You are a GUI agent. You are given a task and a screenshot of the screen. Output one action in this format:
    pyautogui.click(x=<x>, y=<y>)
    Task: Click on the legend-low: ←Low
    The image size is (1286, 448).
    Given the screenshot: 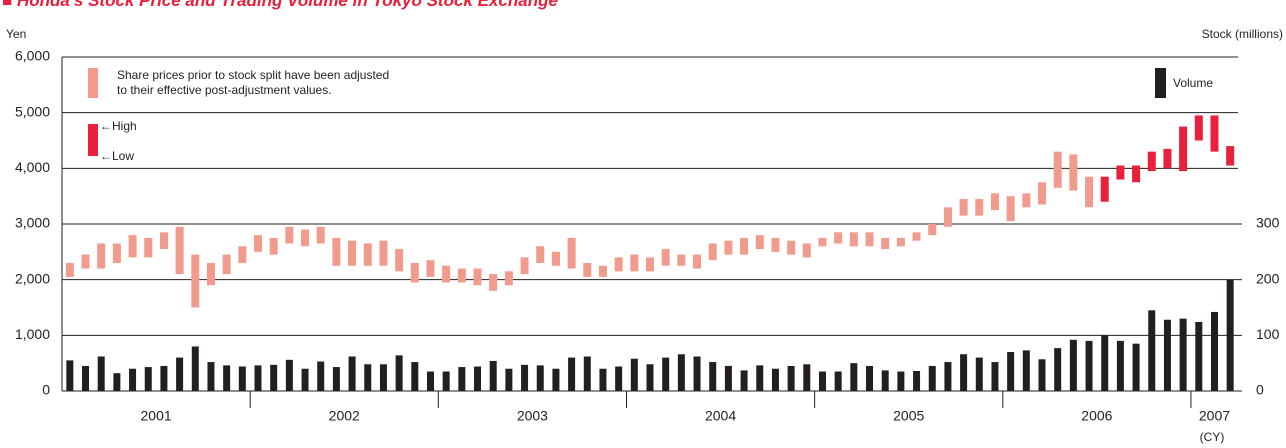 What is the action you would take?
    pyautogui.click(x=117, y=156)
    